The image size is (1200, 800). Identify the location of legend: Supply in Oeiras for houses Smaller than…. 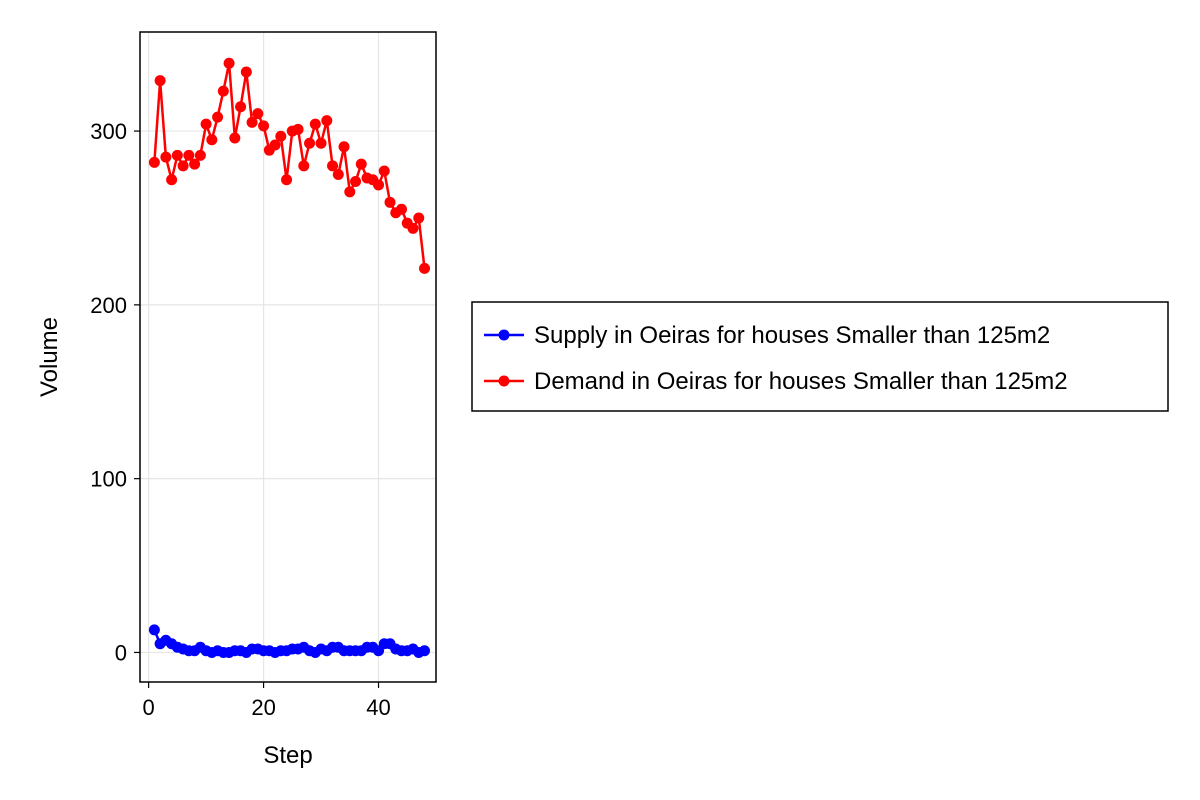
(820, 356).